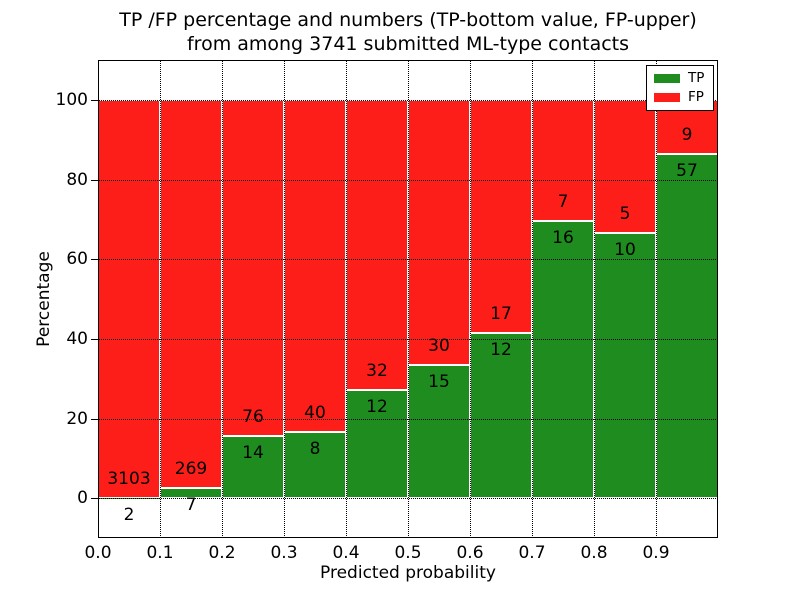 The height and width of the screenshot is (600, 800). I want to click on fp-count-label: 269, so click(191, 469).